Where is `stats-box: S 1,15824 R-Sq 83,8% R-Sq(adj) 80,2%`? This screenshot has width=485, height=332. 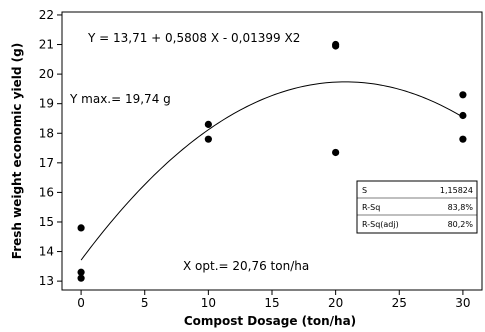
stats-box: S 1,15824 R-Sq 83,8% R-Sq(adj) 80,2% is located at coordinates (417, 207).